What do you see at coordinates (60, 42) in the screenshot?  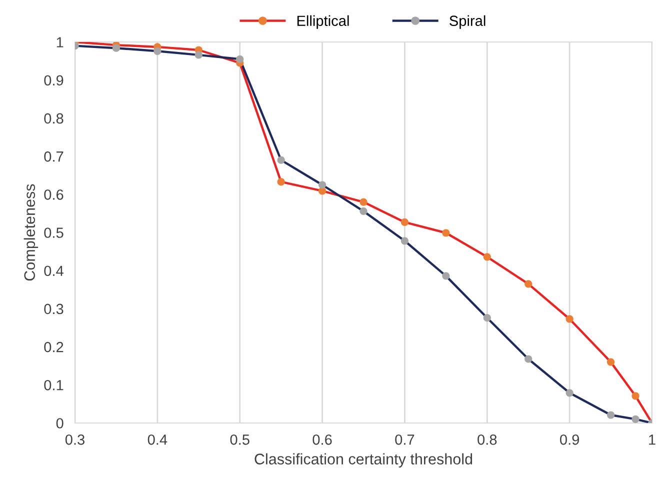 I see `y-tick-label: 1` at bounding box center [60, 42].